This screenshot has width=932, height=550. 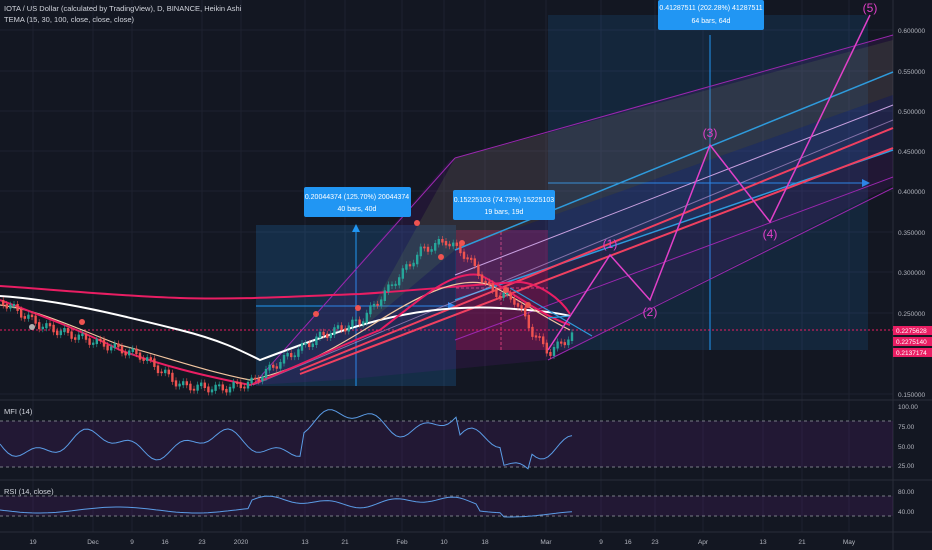 I want to click on rsi-pane: RSI (14, close) 80.00 40.00, so click(x=457, y=502).